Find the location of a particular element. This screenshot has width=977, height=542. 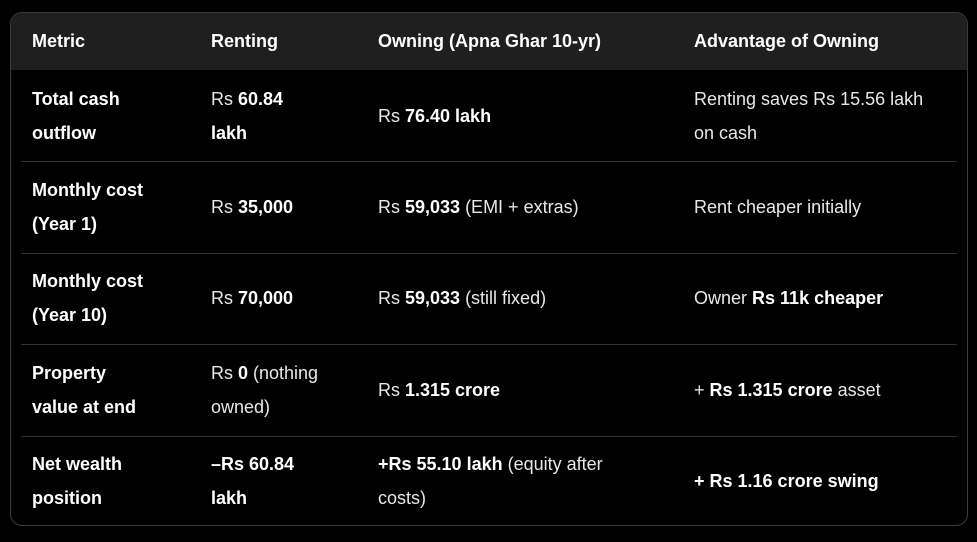

advantage-cell: + Rs 1.315 crore asset is located at coordinates (787, 390).